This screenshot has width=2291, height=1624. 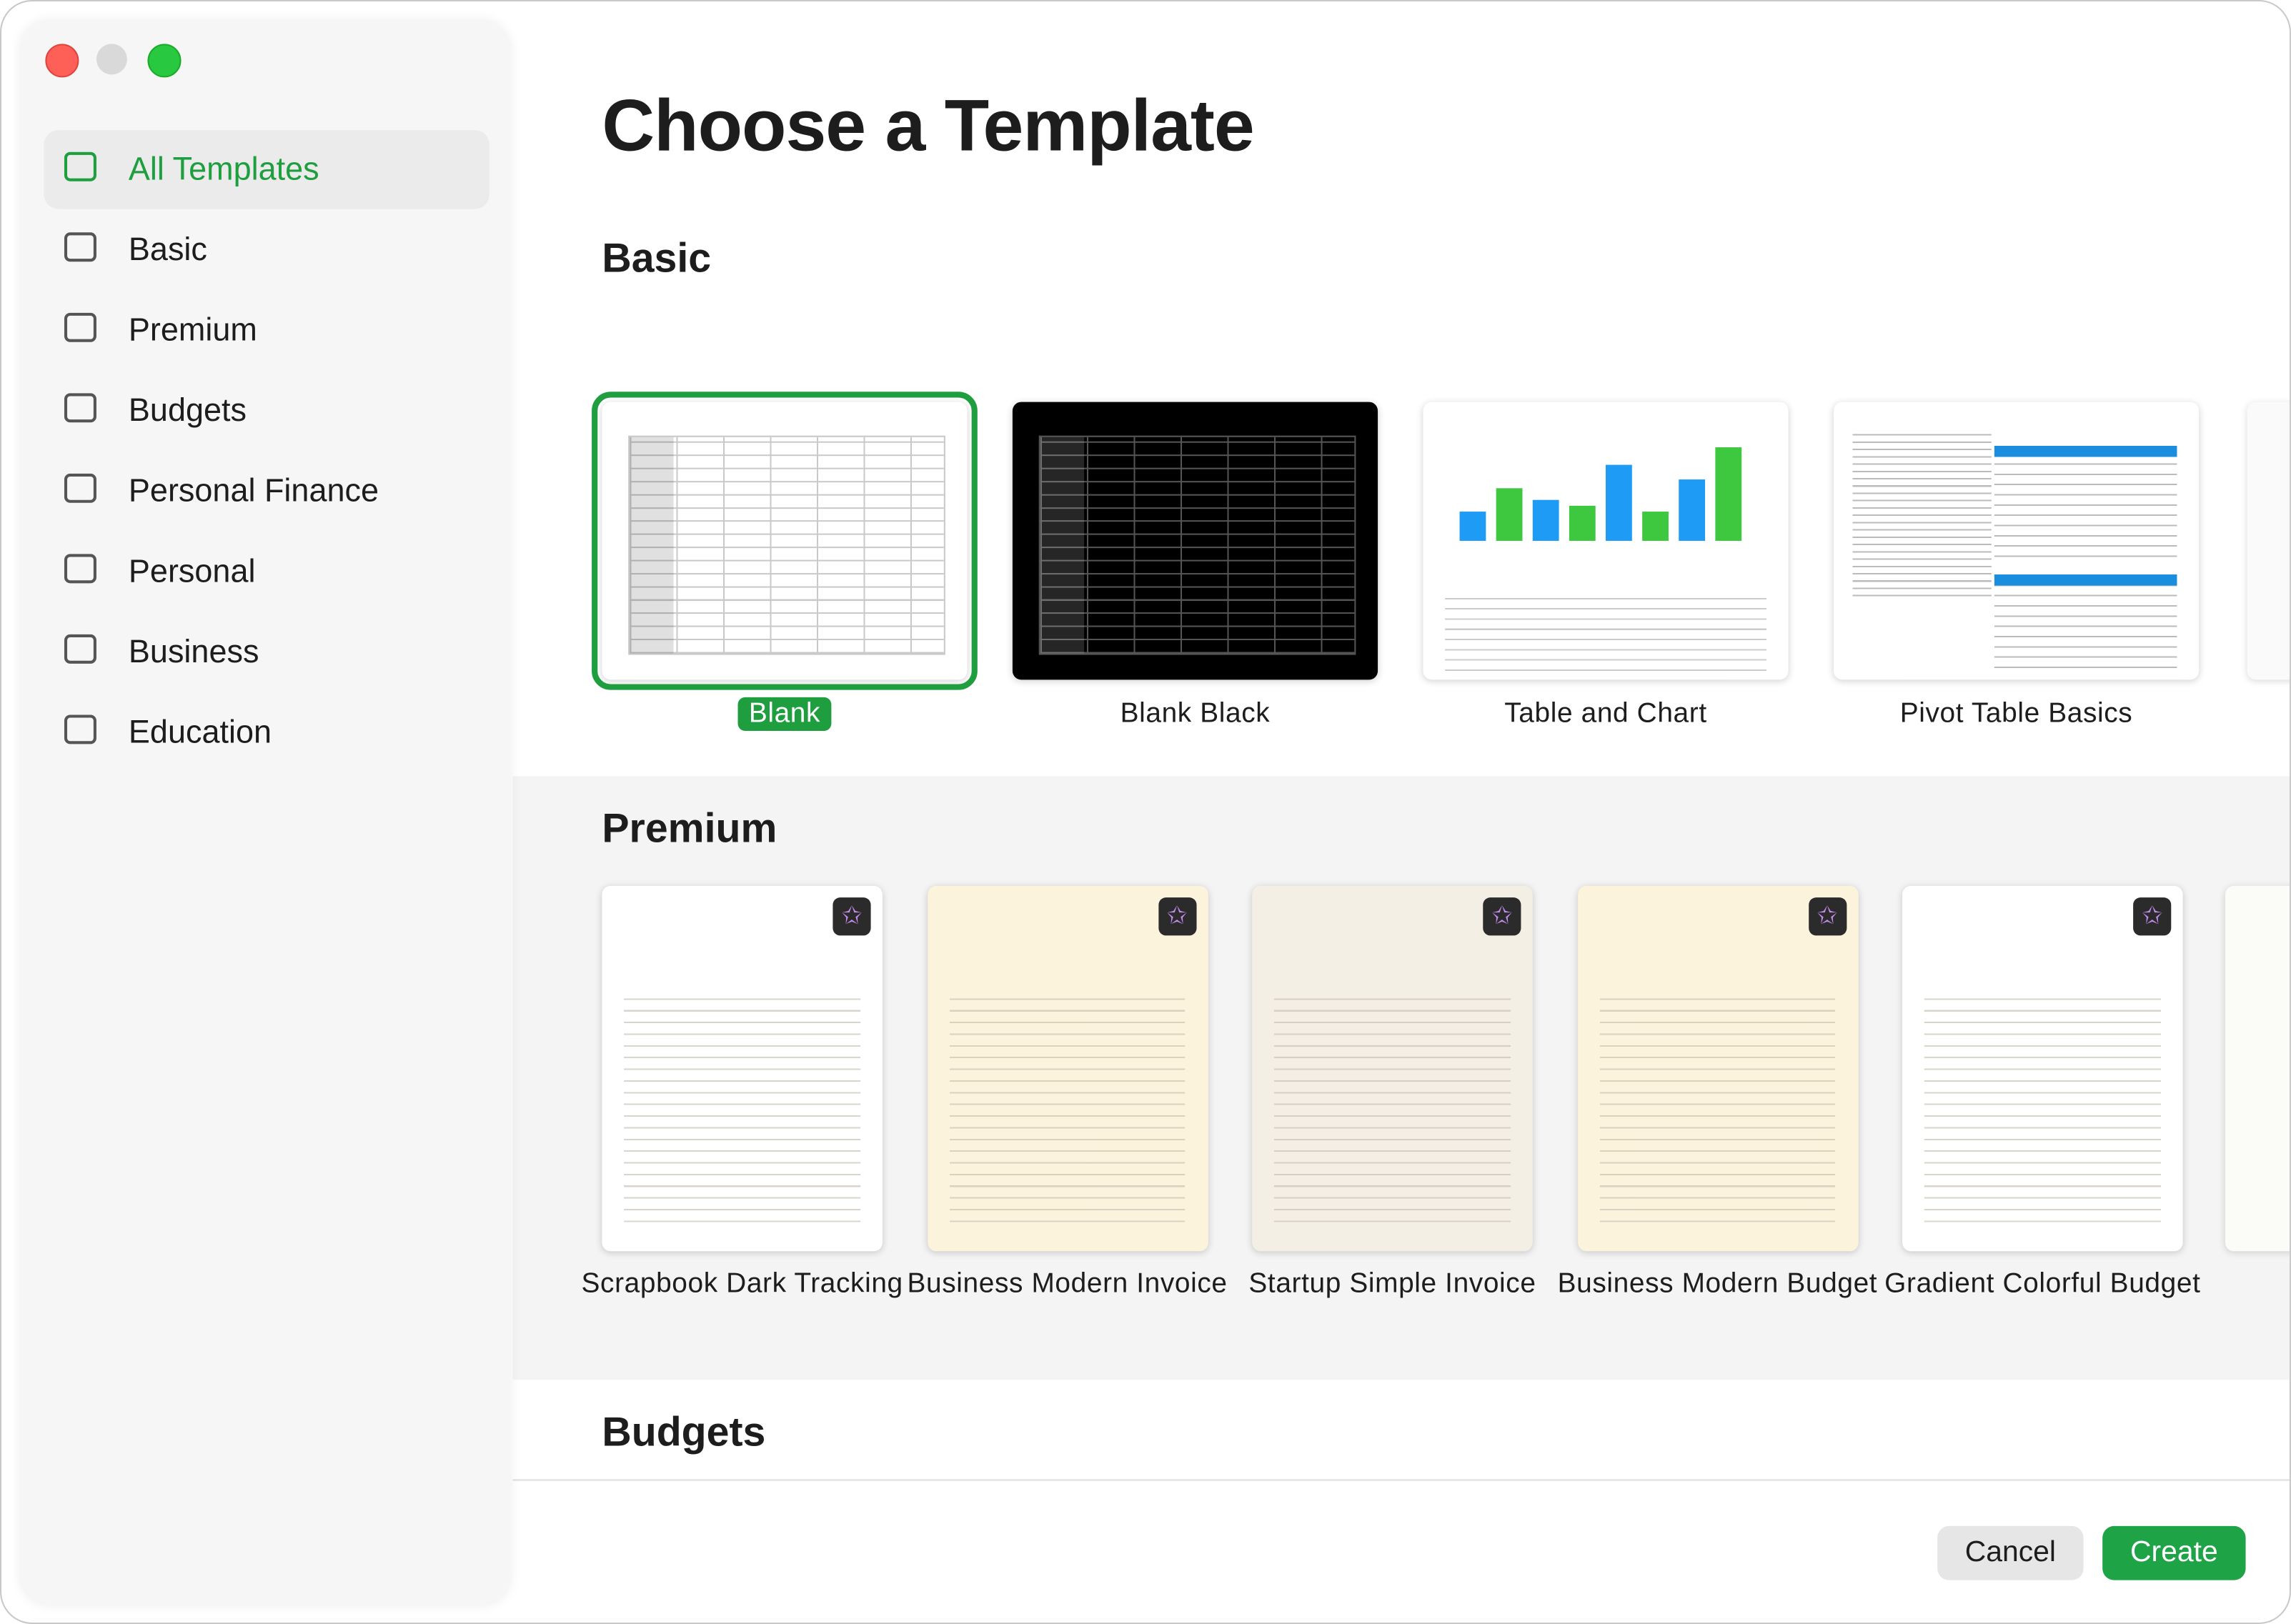 I want to click on sidebar-item: Premium, so click(x=266, y=330).